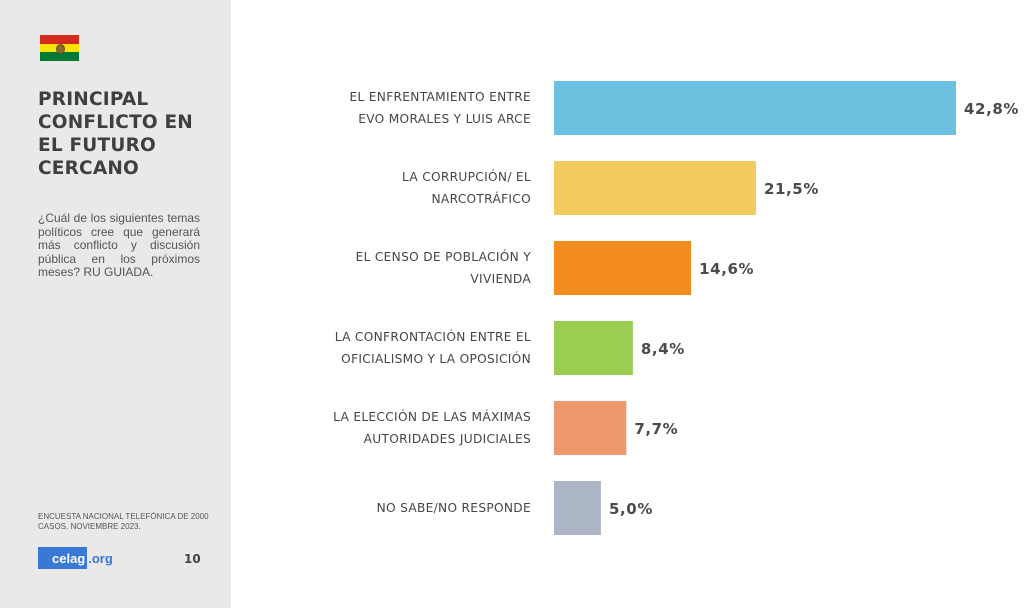  What do you see at coordinates (991, 109) in the screenshot?
I see `value-label: 42,8%` at bounding box center [991, 109].